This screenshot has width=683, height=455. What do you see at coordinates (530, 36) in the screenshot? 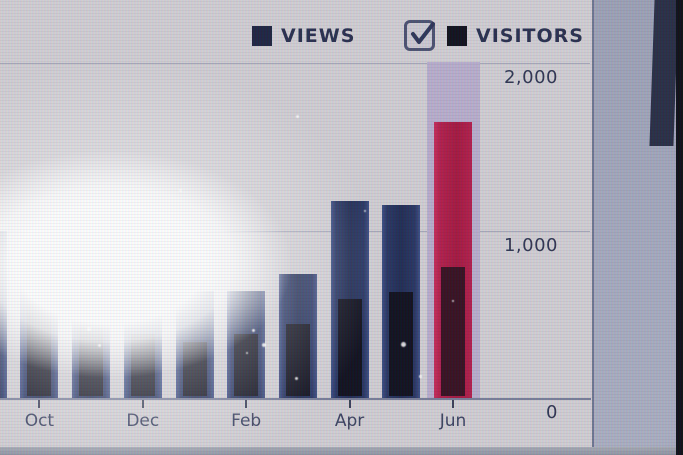
I see `visitors-legend-label: VISITORS` at bounding box center [530, 36].